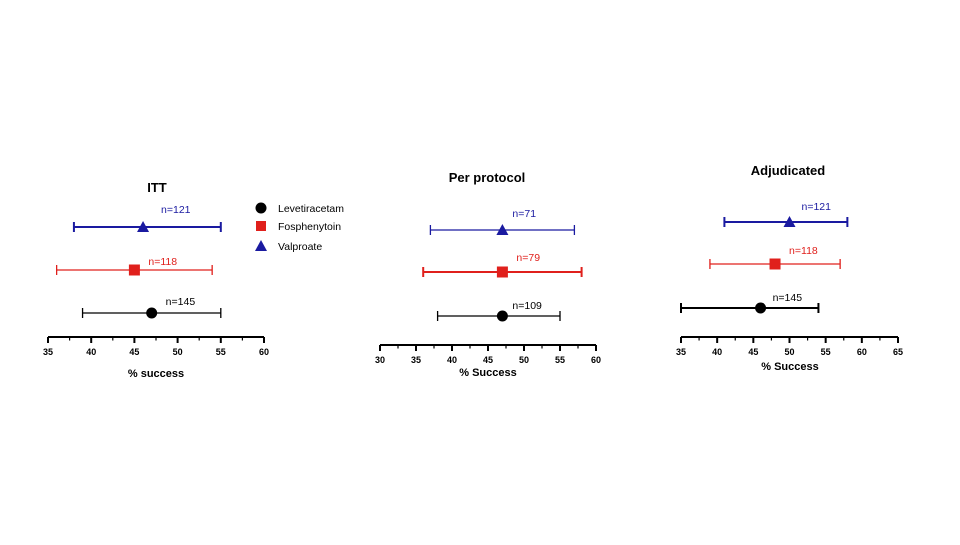  What do you see at coordinates (157, 187) in the screenshot?
I see `panel-title: ITT` at bounding box center [157, 187].